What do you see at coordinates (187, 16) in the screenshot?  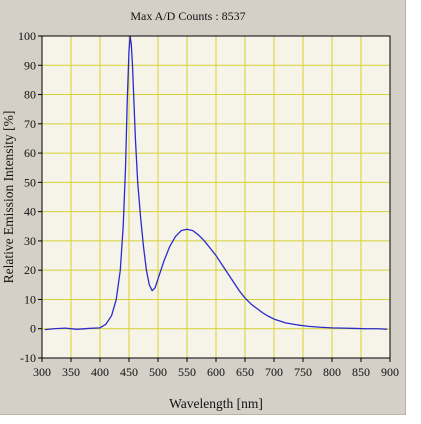 I see `chart-title: Max A/D Counts : 8537` at bounding box center [187, 16].